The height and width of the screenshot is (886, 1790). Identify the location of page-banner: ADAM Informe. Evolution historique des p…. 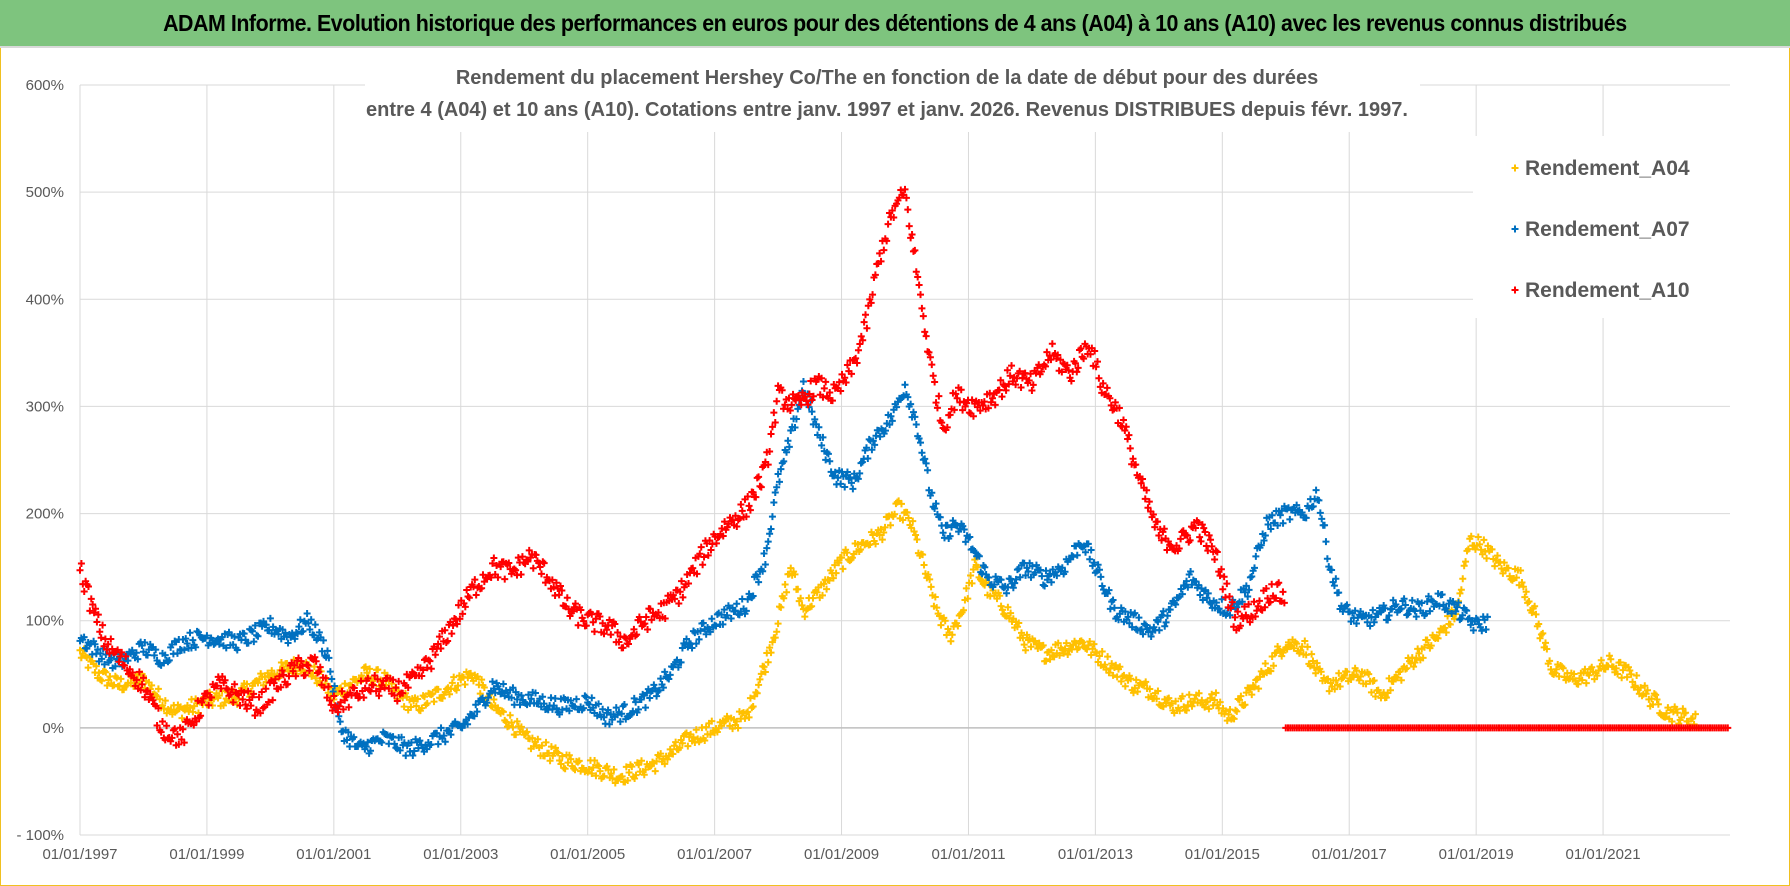
(895, 24).